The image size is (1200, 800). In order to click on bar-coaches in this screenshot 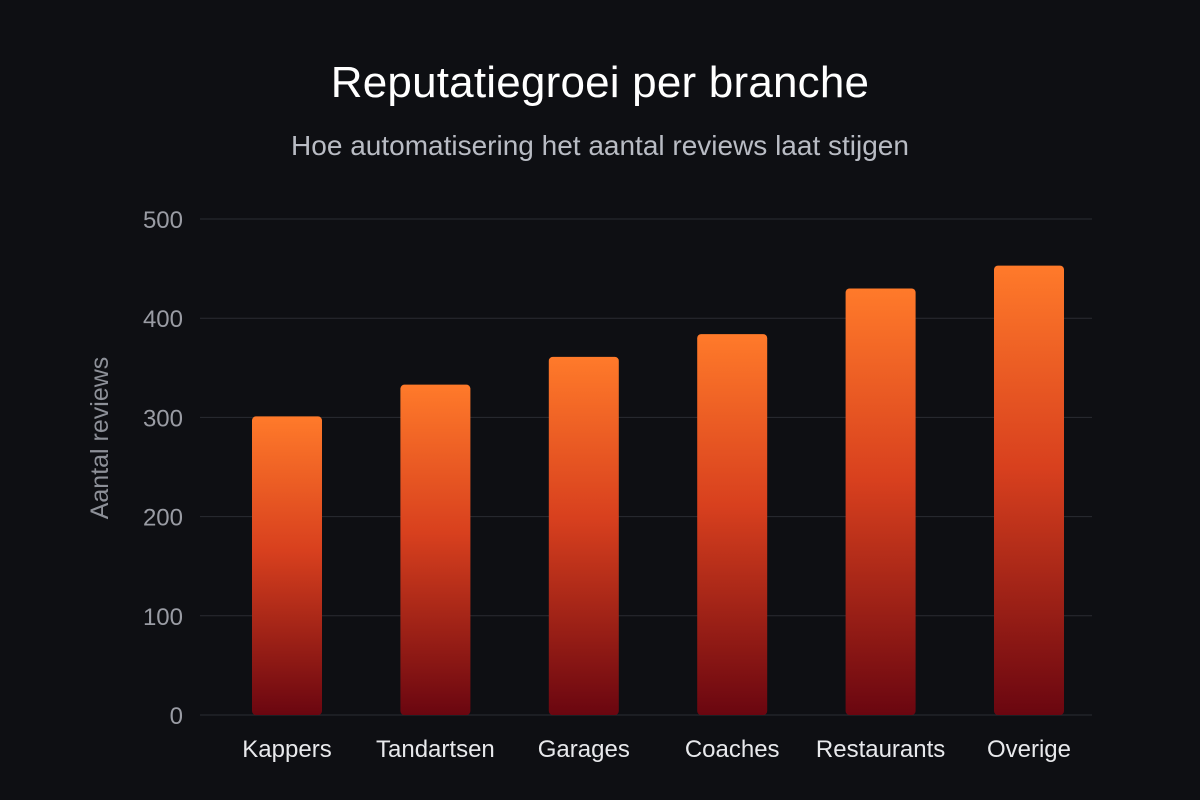, I will do `click(732, 524)`.